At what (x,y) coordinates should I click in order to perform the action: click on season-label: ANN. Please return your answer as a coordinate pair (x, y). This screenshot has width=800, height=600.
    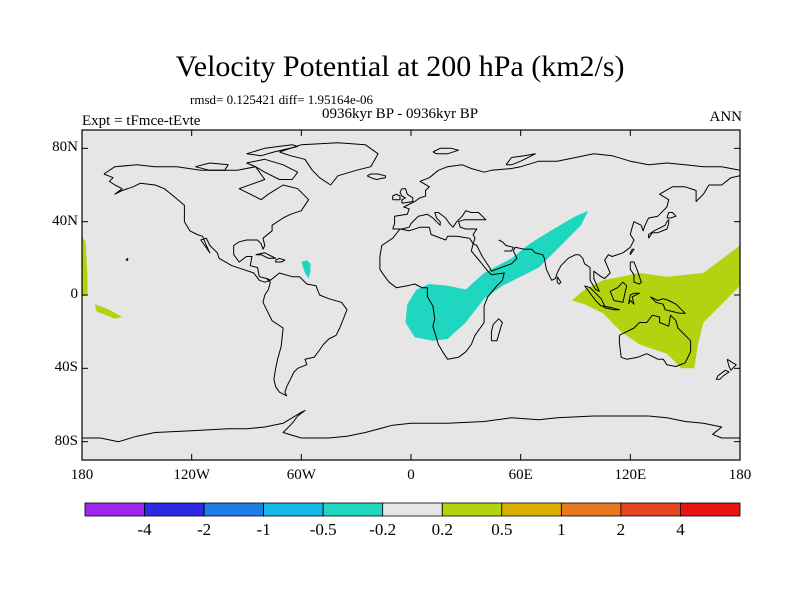
    Looking at the image, I should click on (726, 117).